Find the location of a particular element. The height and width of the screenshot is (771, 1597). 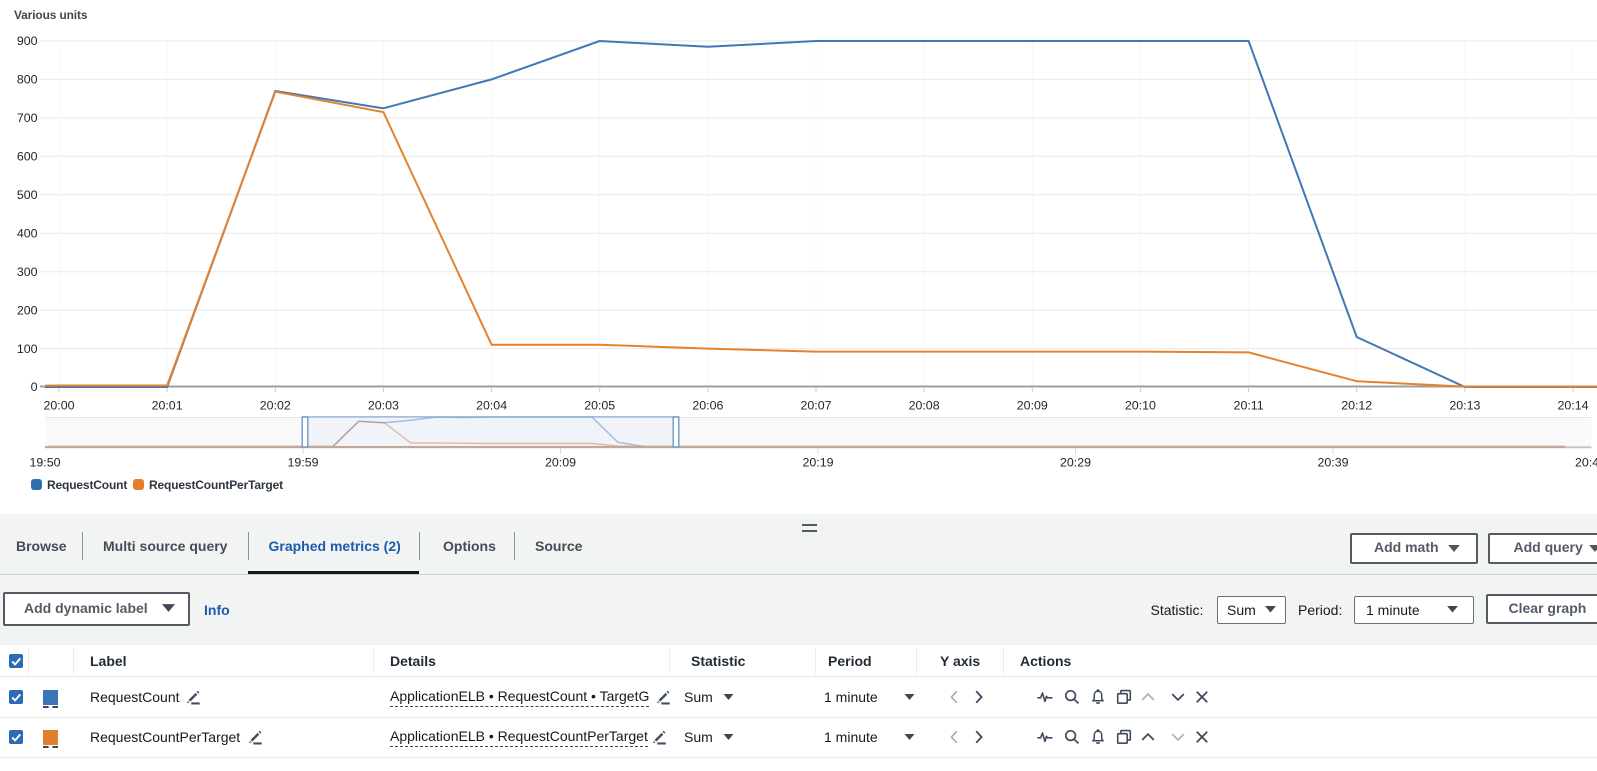

svg-text: 20:06 is located at coordinates (707, 406).